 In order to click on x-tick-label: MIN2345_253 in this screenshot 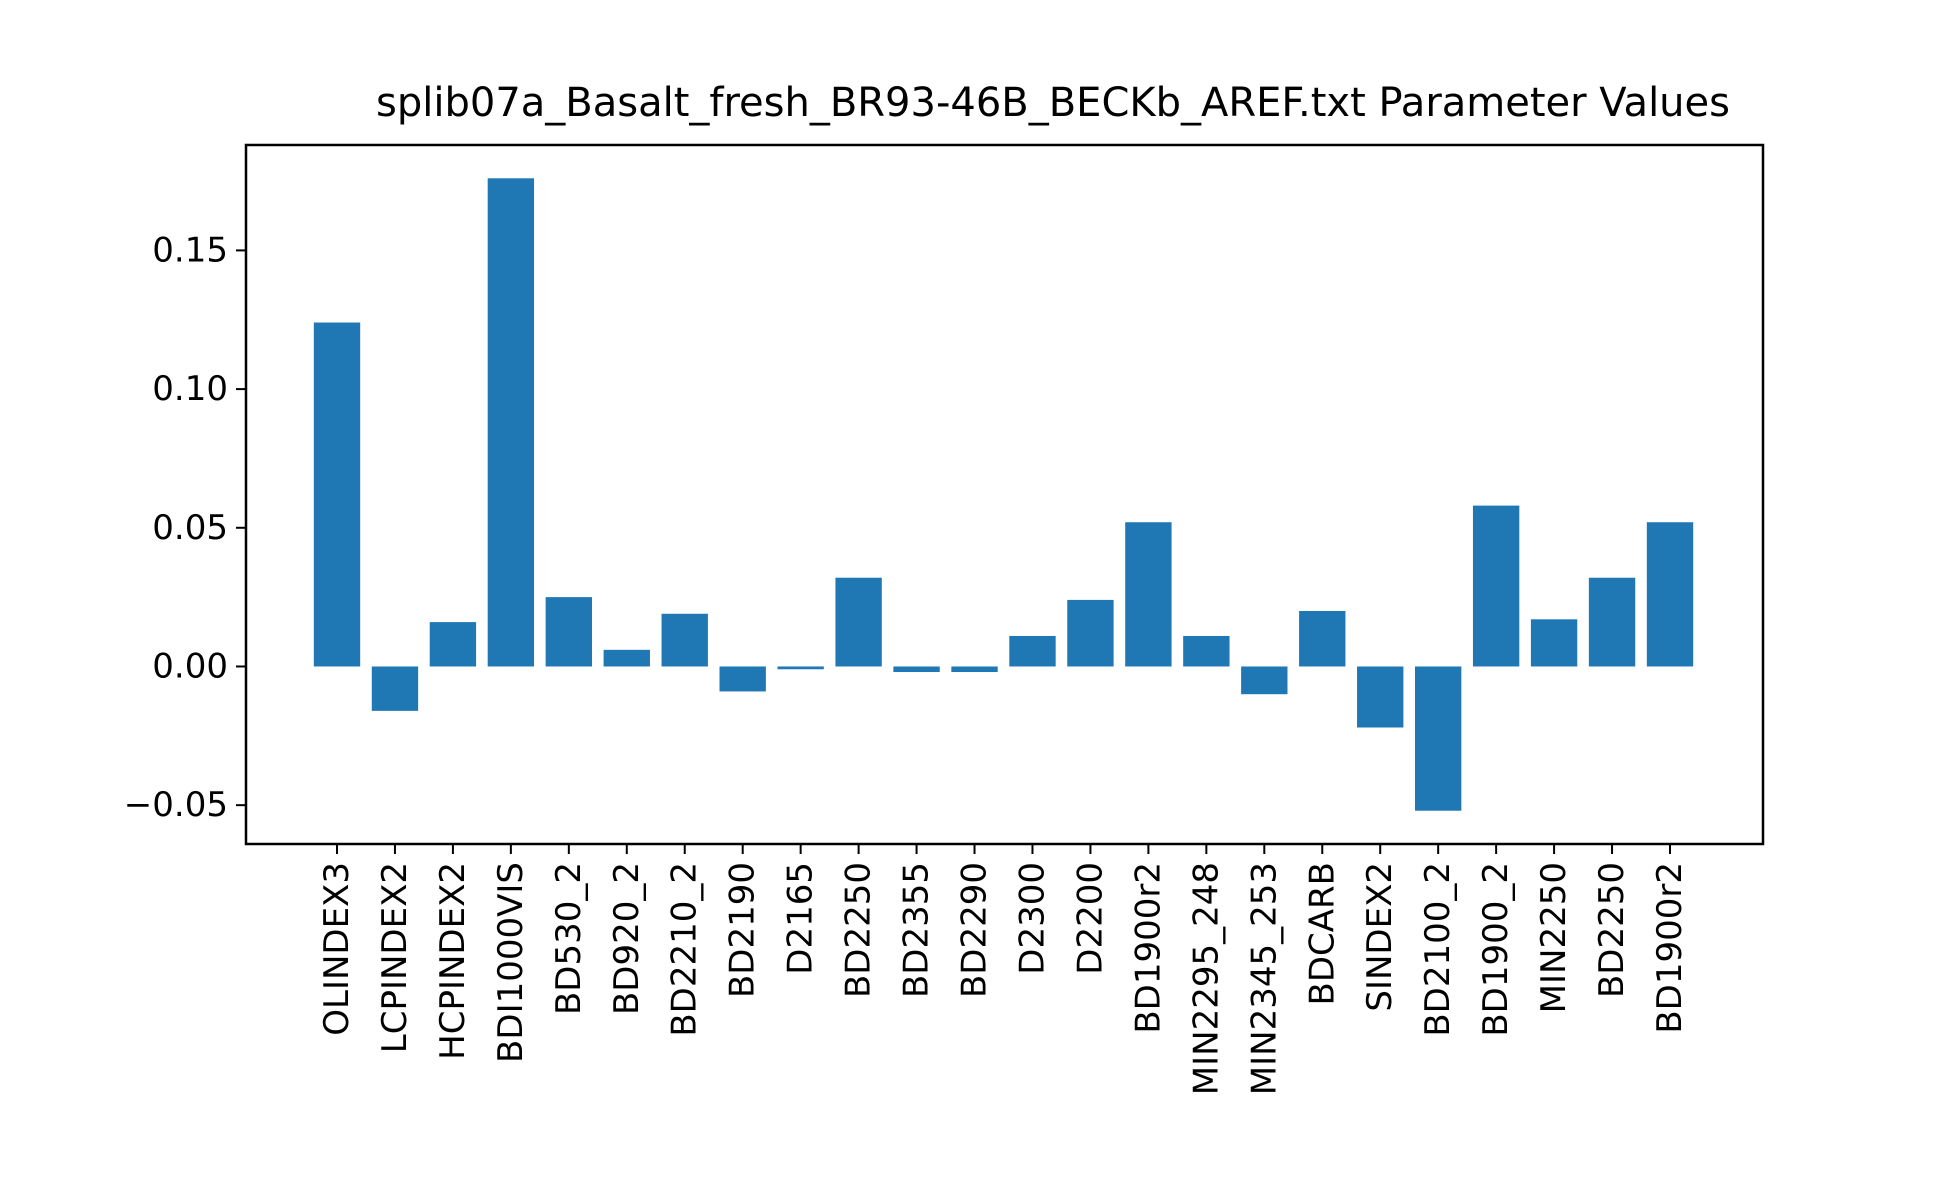, I will do `click(1264, 978)`.